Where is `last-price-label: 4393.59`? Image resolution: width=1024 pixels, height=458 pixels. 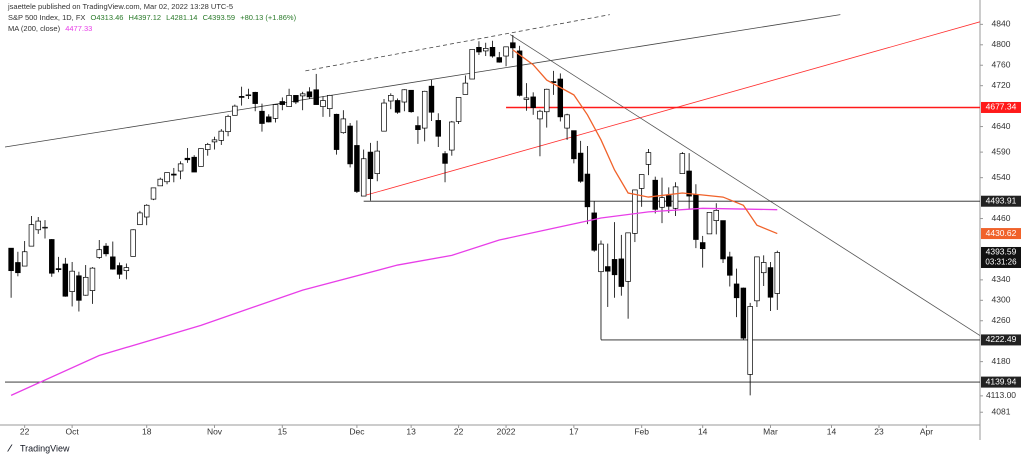
last-price-label: 4393.59 is located at coordinates (1001, 252).